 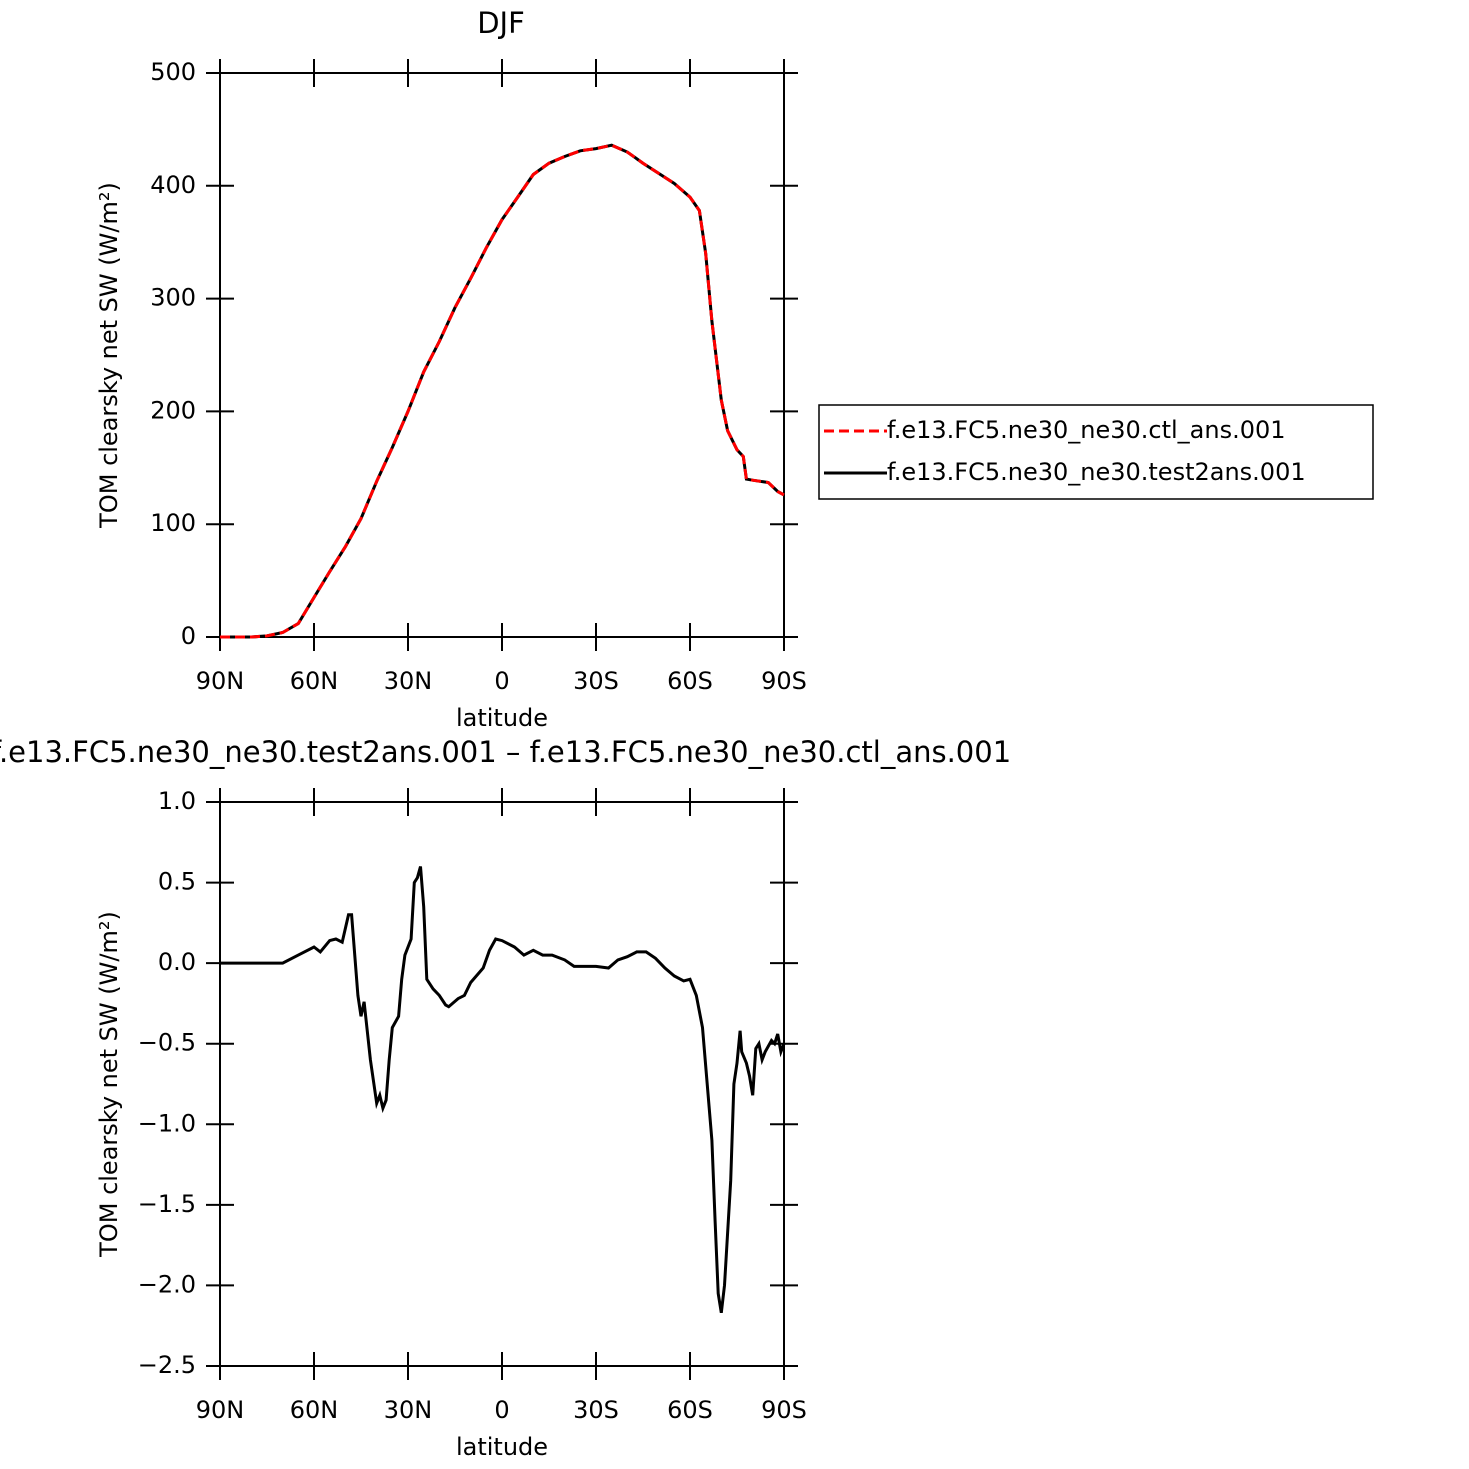 What do you see at coordinates (1086, 430) in the screenshot?
I see `legend-label: f.e13.FC5.ne30_ne30.ctl_ans.001` at bounding box center [1086, 430].